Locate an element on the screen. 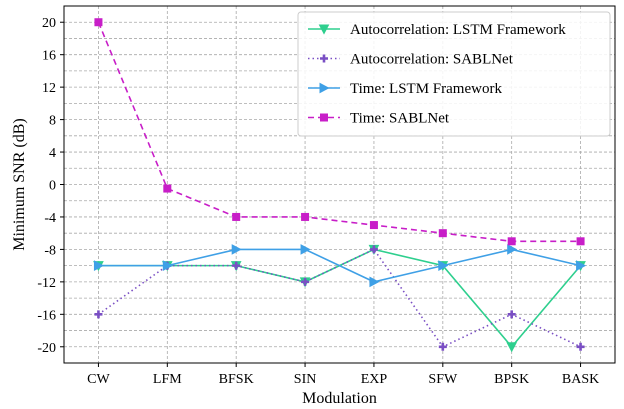  x-tick-label: LFM is located at coordinates (167, 379).